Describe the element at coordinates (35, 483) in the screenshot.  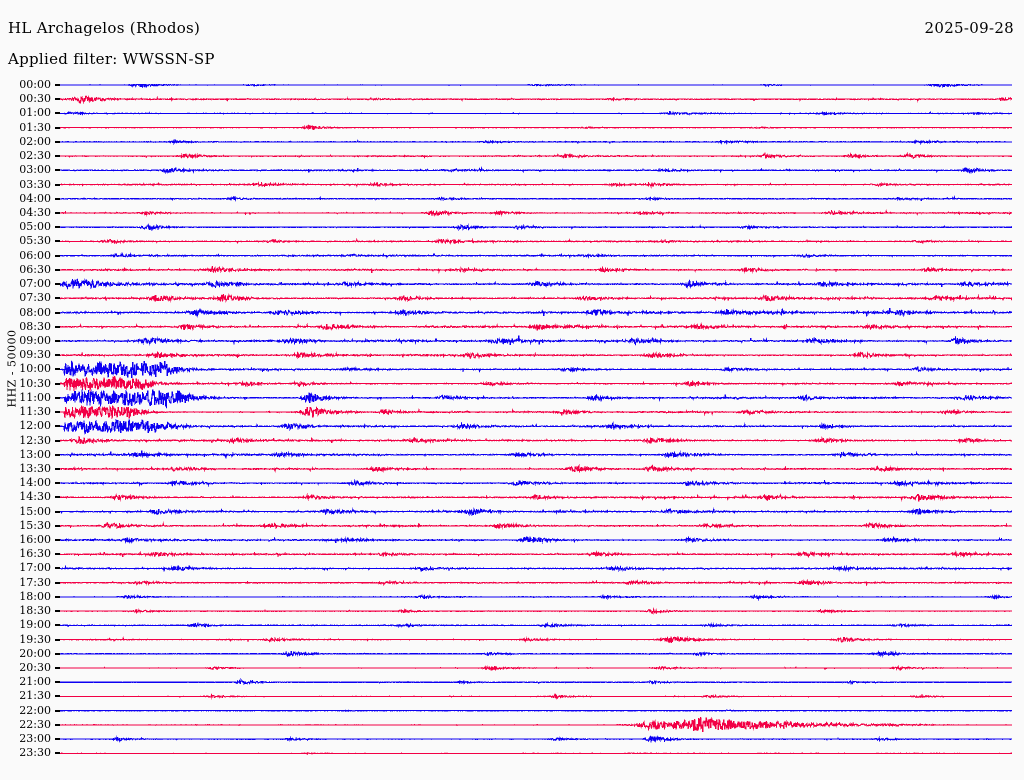
I see `time-axis-label: 14:00` at that location.